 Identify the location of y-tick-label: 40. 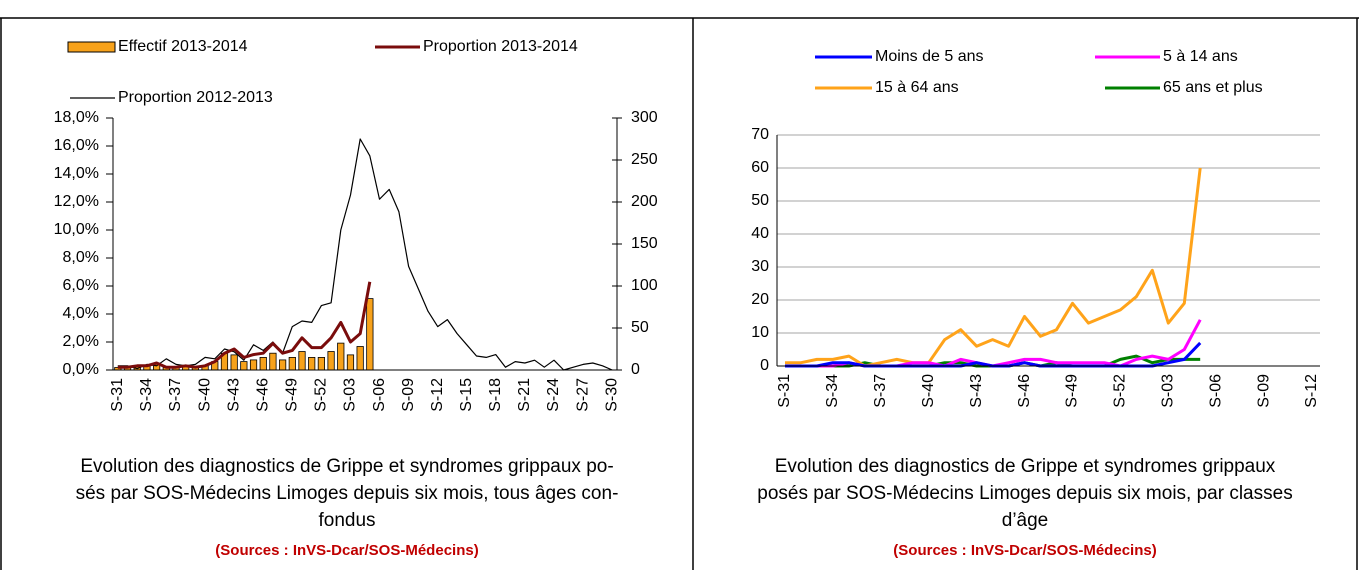
(760, 233).